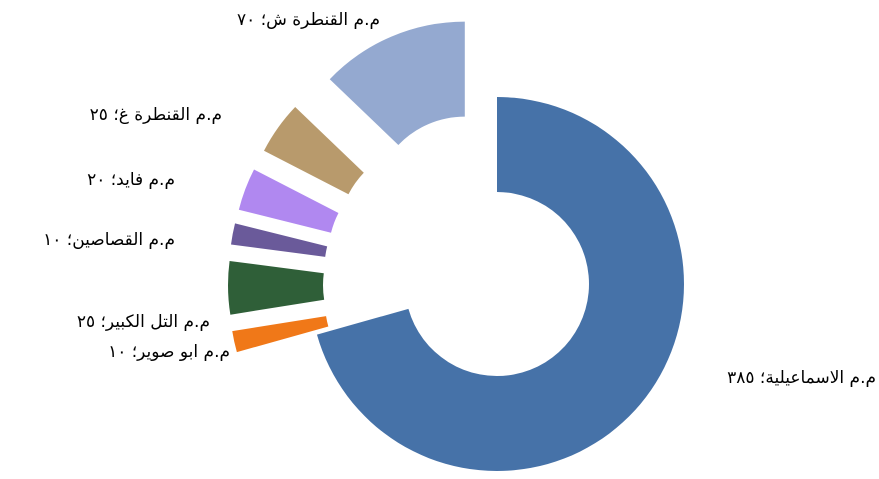 This screenshot has height=479, width=879. Describe the element at coordinates (169, 352) in the screenshot. I see `slice-label: م.م ابو صوير؛ ١٠` at that location.